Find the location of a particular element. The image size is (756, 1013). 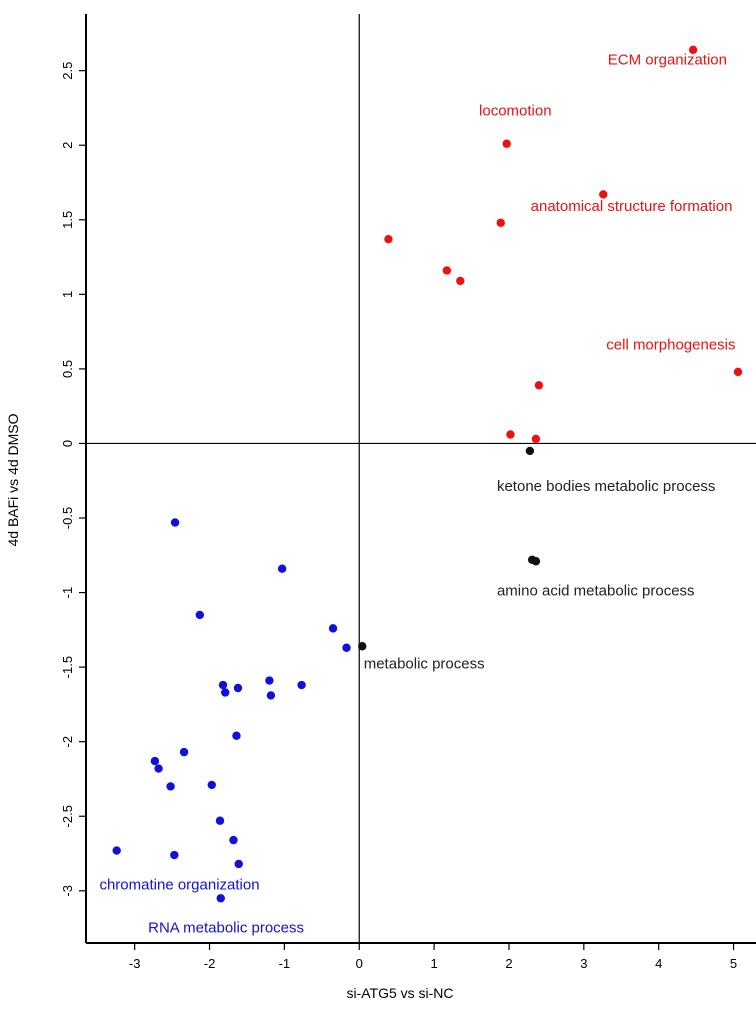

annotation-label: anatomical structure formation is located at coordinates (632, 206).